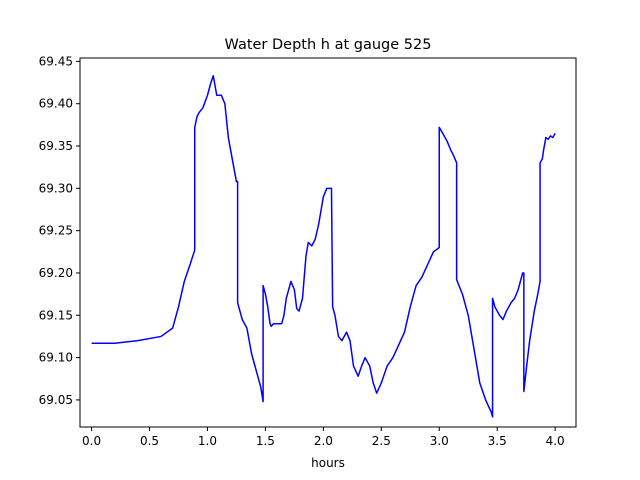  I want to click on y-tick-label: 69.10, so click(56, 358).